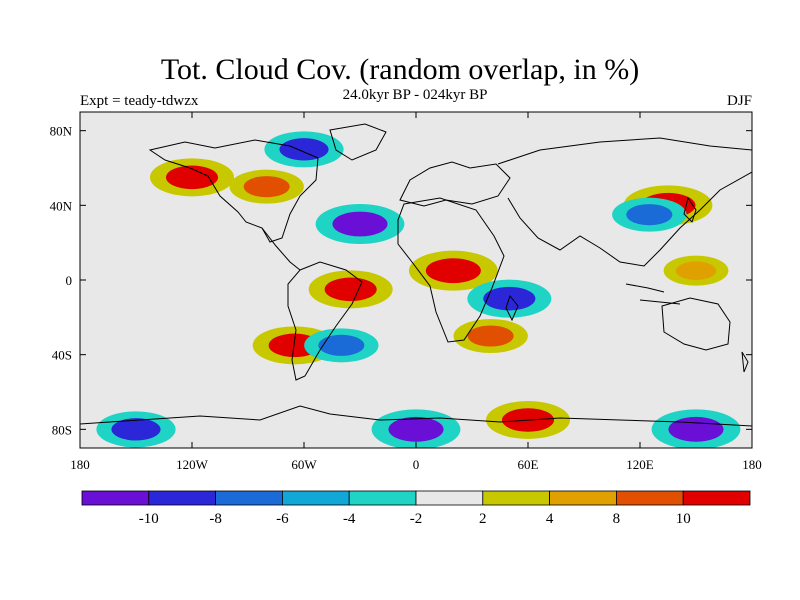 Image resolution: width=800 pixels, height=600 pixels. Describe the element at coordinates (62, 429) in the screenshot. I see `y-tick-label: 80S` at that location.